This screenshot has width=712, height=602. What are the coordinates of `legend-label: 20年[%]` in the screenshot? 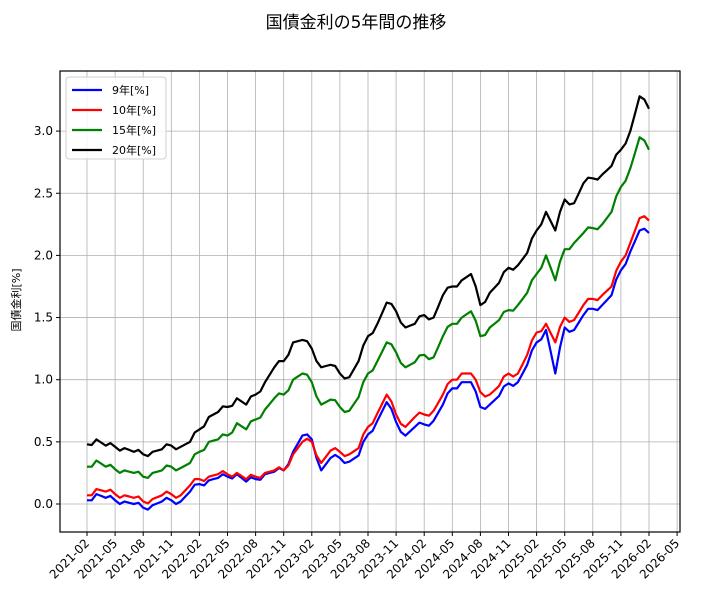 It's located at (134, 150).